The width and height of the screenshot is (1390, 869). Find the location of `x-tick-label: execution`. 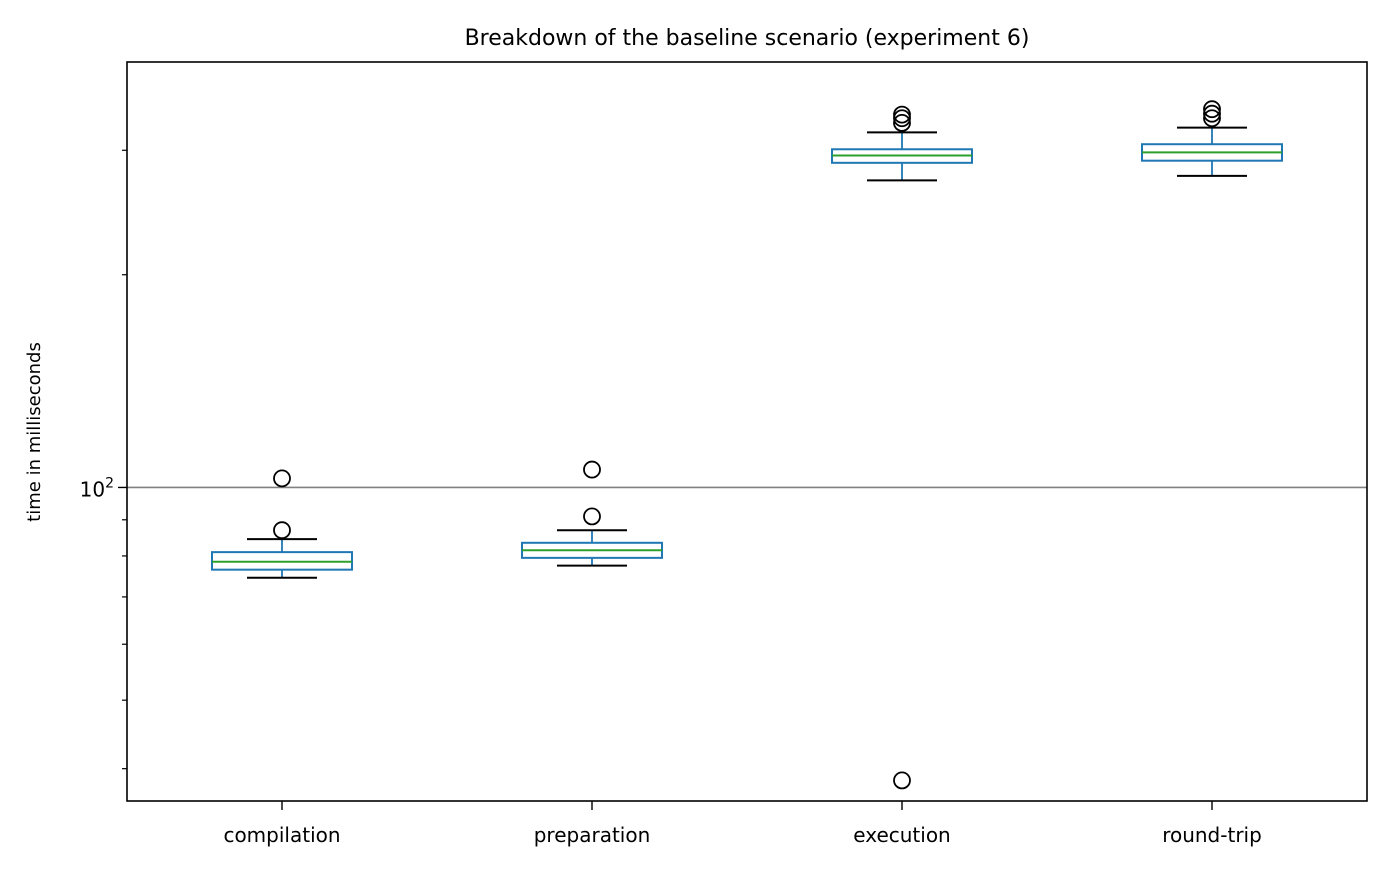

x-tick-label: execution is located at coordinates (901, 835).